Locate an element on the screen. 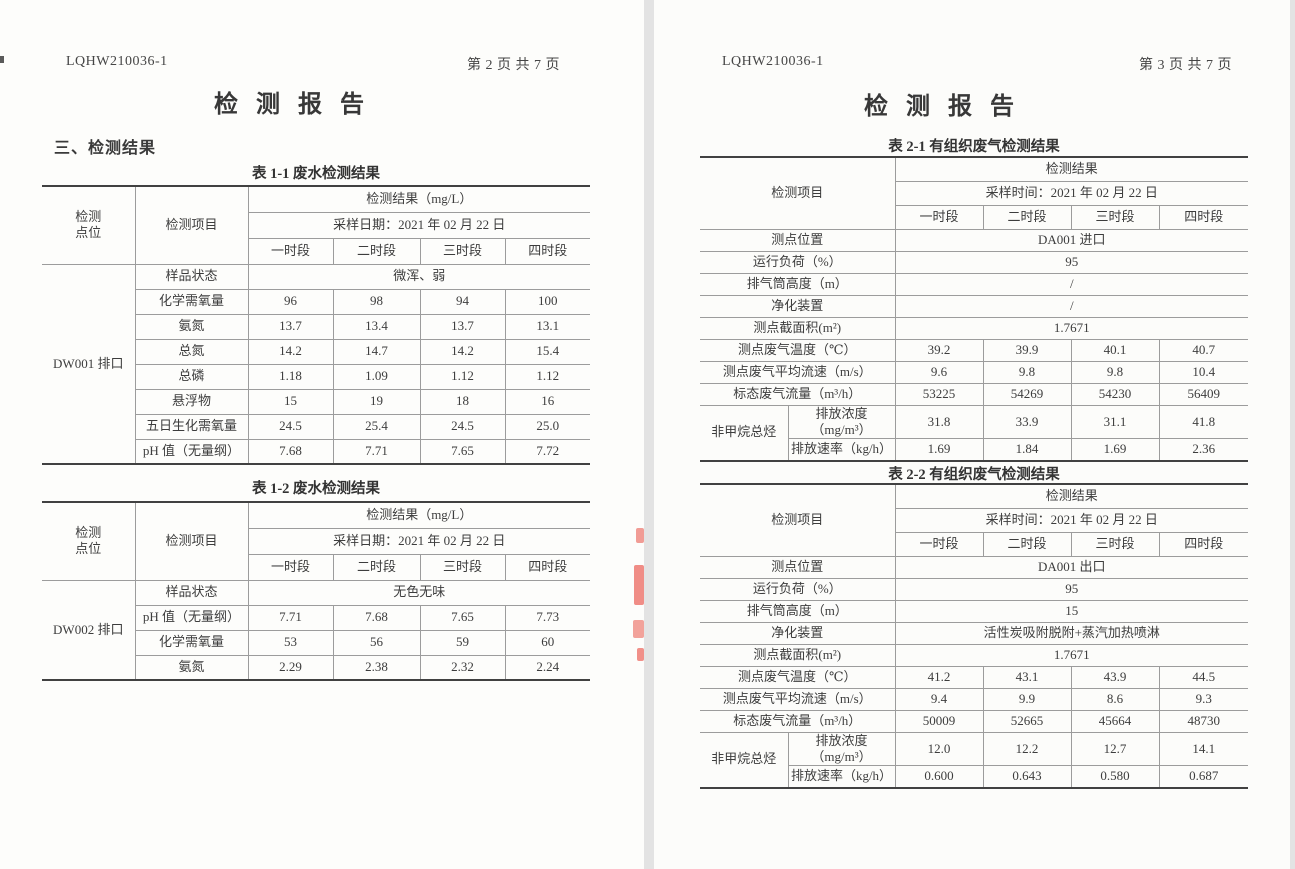 This screenshot has width=1295, height=869. value-cell: 12.0 is located at coordinates (939, 748).